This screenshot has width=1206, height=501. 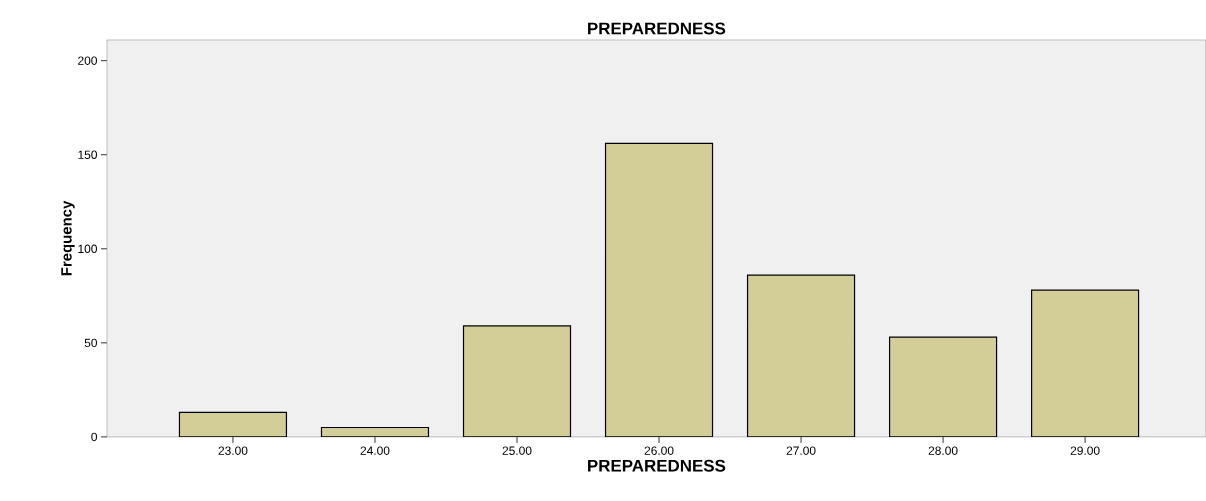 What do you see at coordinates (657, 28) in the screenshot?
I see `chart-title: PREPAREDNESS` at bounding box center [657, 28].